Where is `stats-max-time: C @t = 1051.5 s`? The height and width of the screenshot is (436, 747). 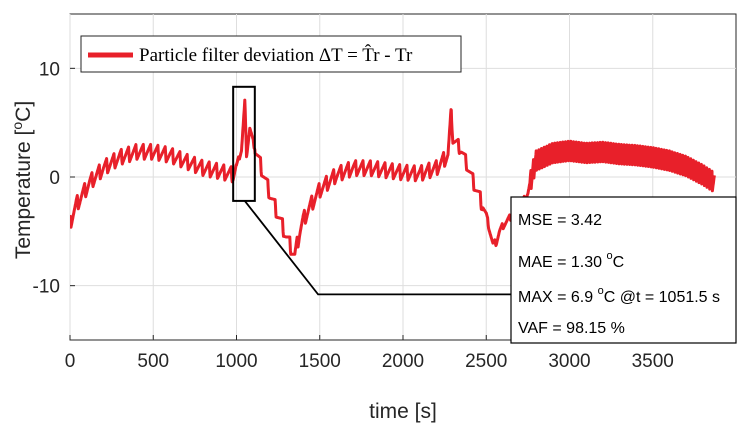
stats-max-time: C @t = 1051.5 s is located at coordinates (662, 297).